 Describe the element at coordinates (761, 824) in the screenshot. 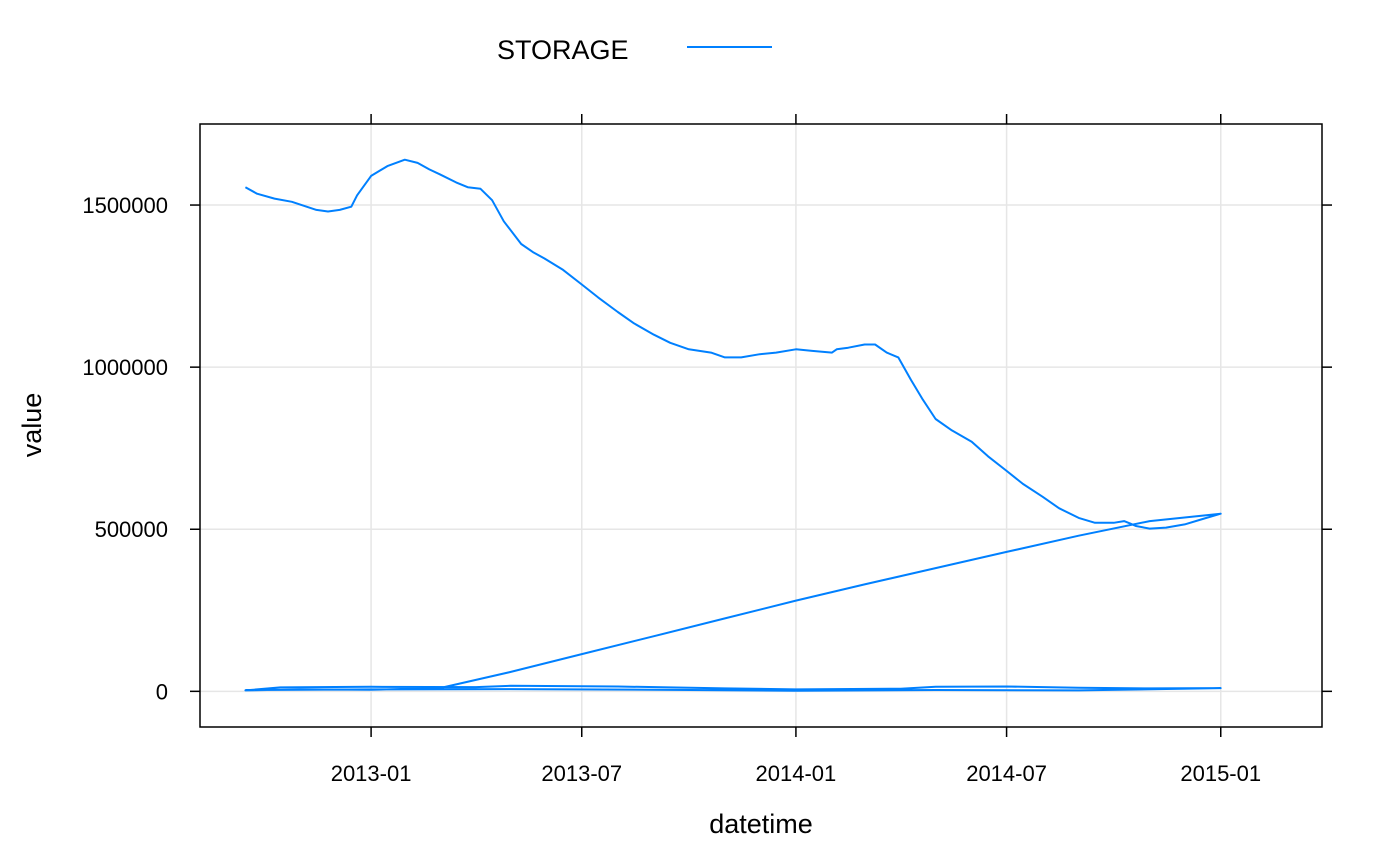

I see `x-axis-title: datetime` at that location.